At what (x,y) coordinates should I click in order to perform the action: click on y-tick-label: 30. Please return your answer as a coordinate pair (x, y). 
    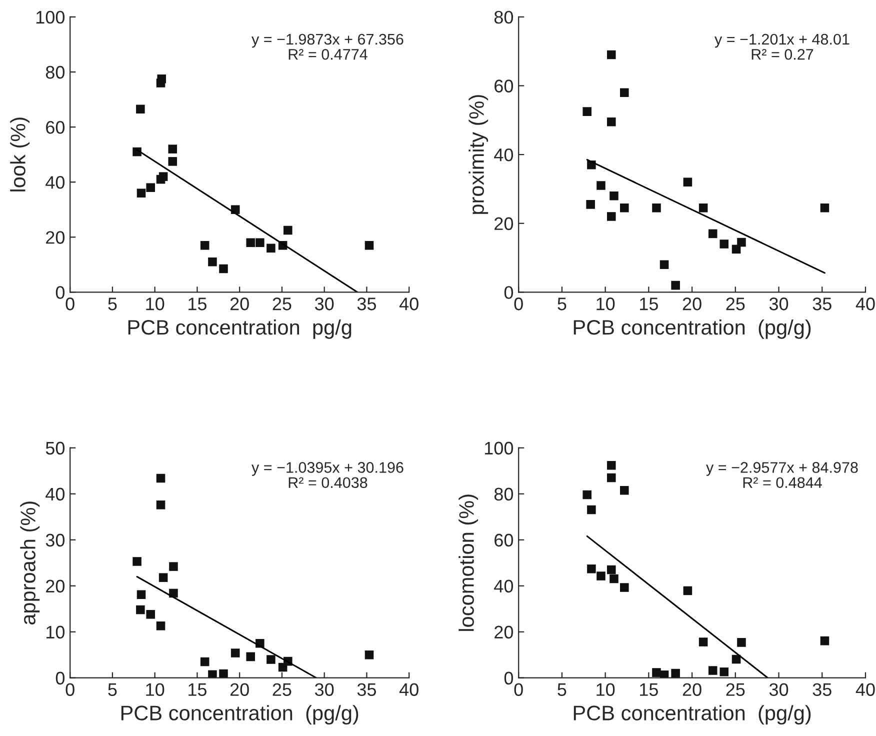
    Looking at the image, I should click on (55, 540).